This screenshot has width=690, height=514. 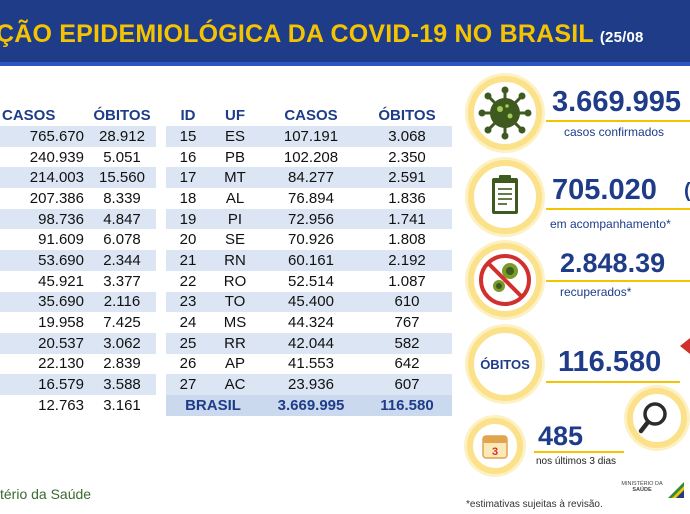 What do you see at coordinates (407, 260) in the screenshot?
I see `cell-obitos: 2.192` at bounding box center [407, 260].